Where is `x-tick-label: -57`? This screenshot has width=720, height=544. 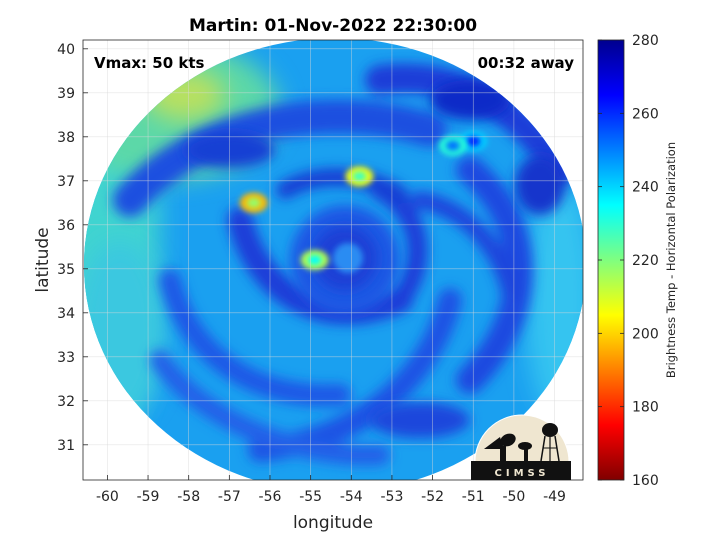 x-tick-label: -57 is located at coordinates (229, 497).